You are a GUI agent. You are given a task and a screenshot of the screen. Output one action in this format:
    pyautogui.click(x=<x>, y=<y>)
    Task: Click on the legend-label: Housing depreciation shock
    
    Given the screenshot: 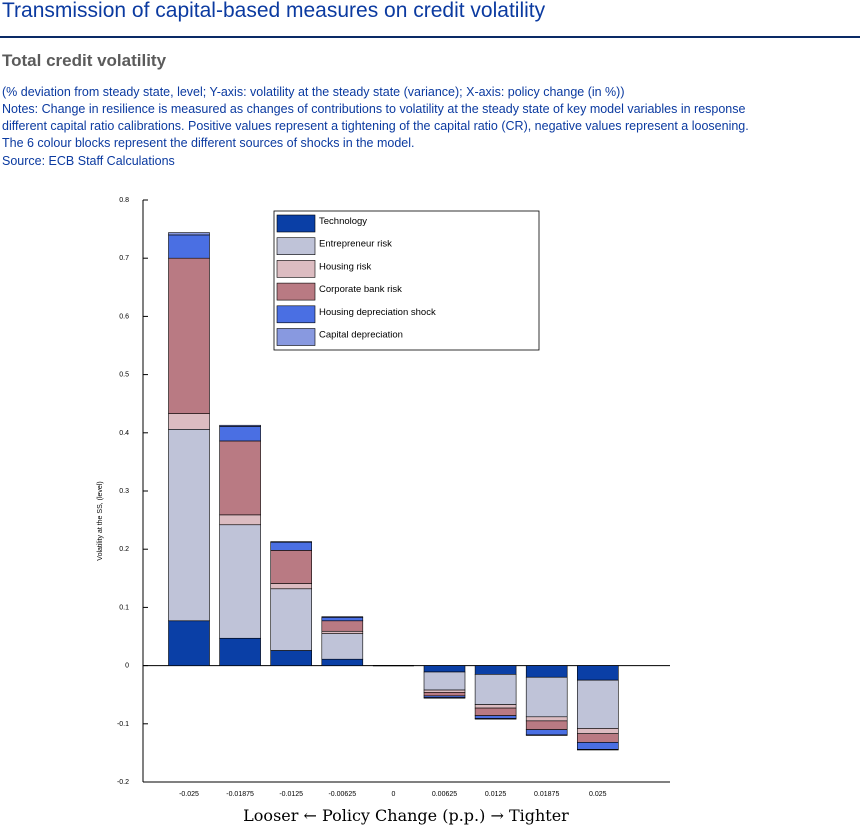 What is the action you would take?
    pyautogui.click(x=377, y=312)
    